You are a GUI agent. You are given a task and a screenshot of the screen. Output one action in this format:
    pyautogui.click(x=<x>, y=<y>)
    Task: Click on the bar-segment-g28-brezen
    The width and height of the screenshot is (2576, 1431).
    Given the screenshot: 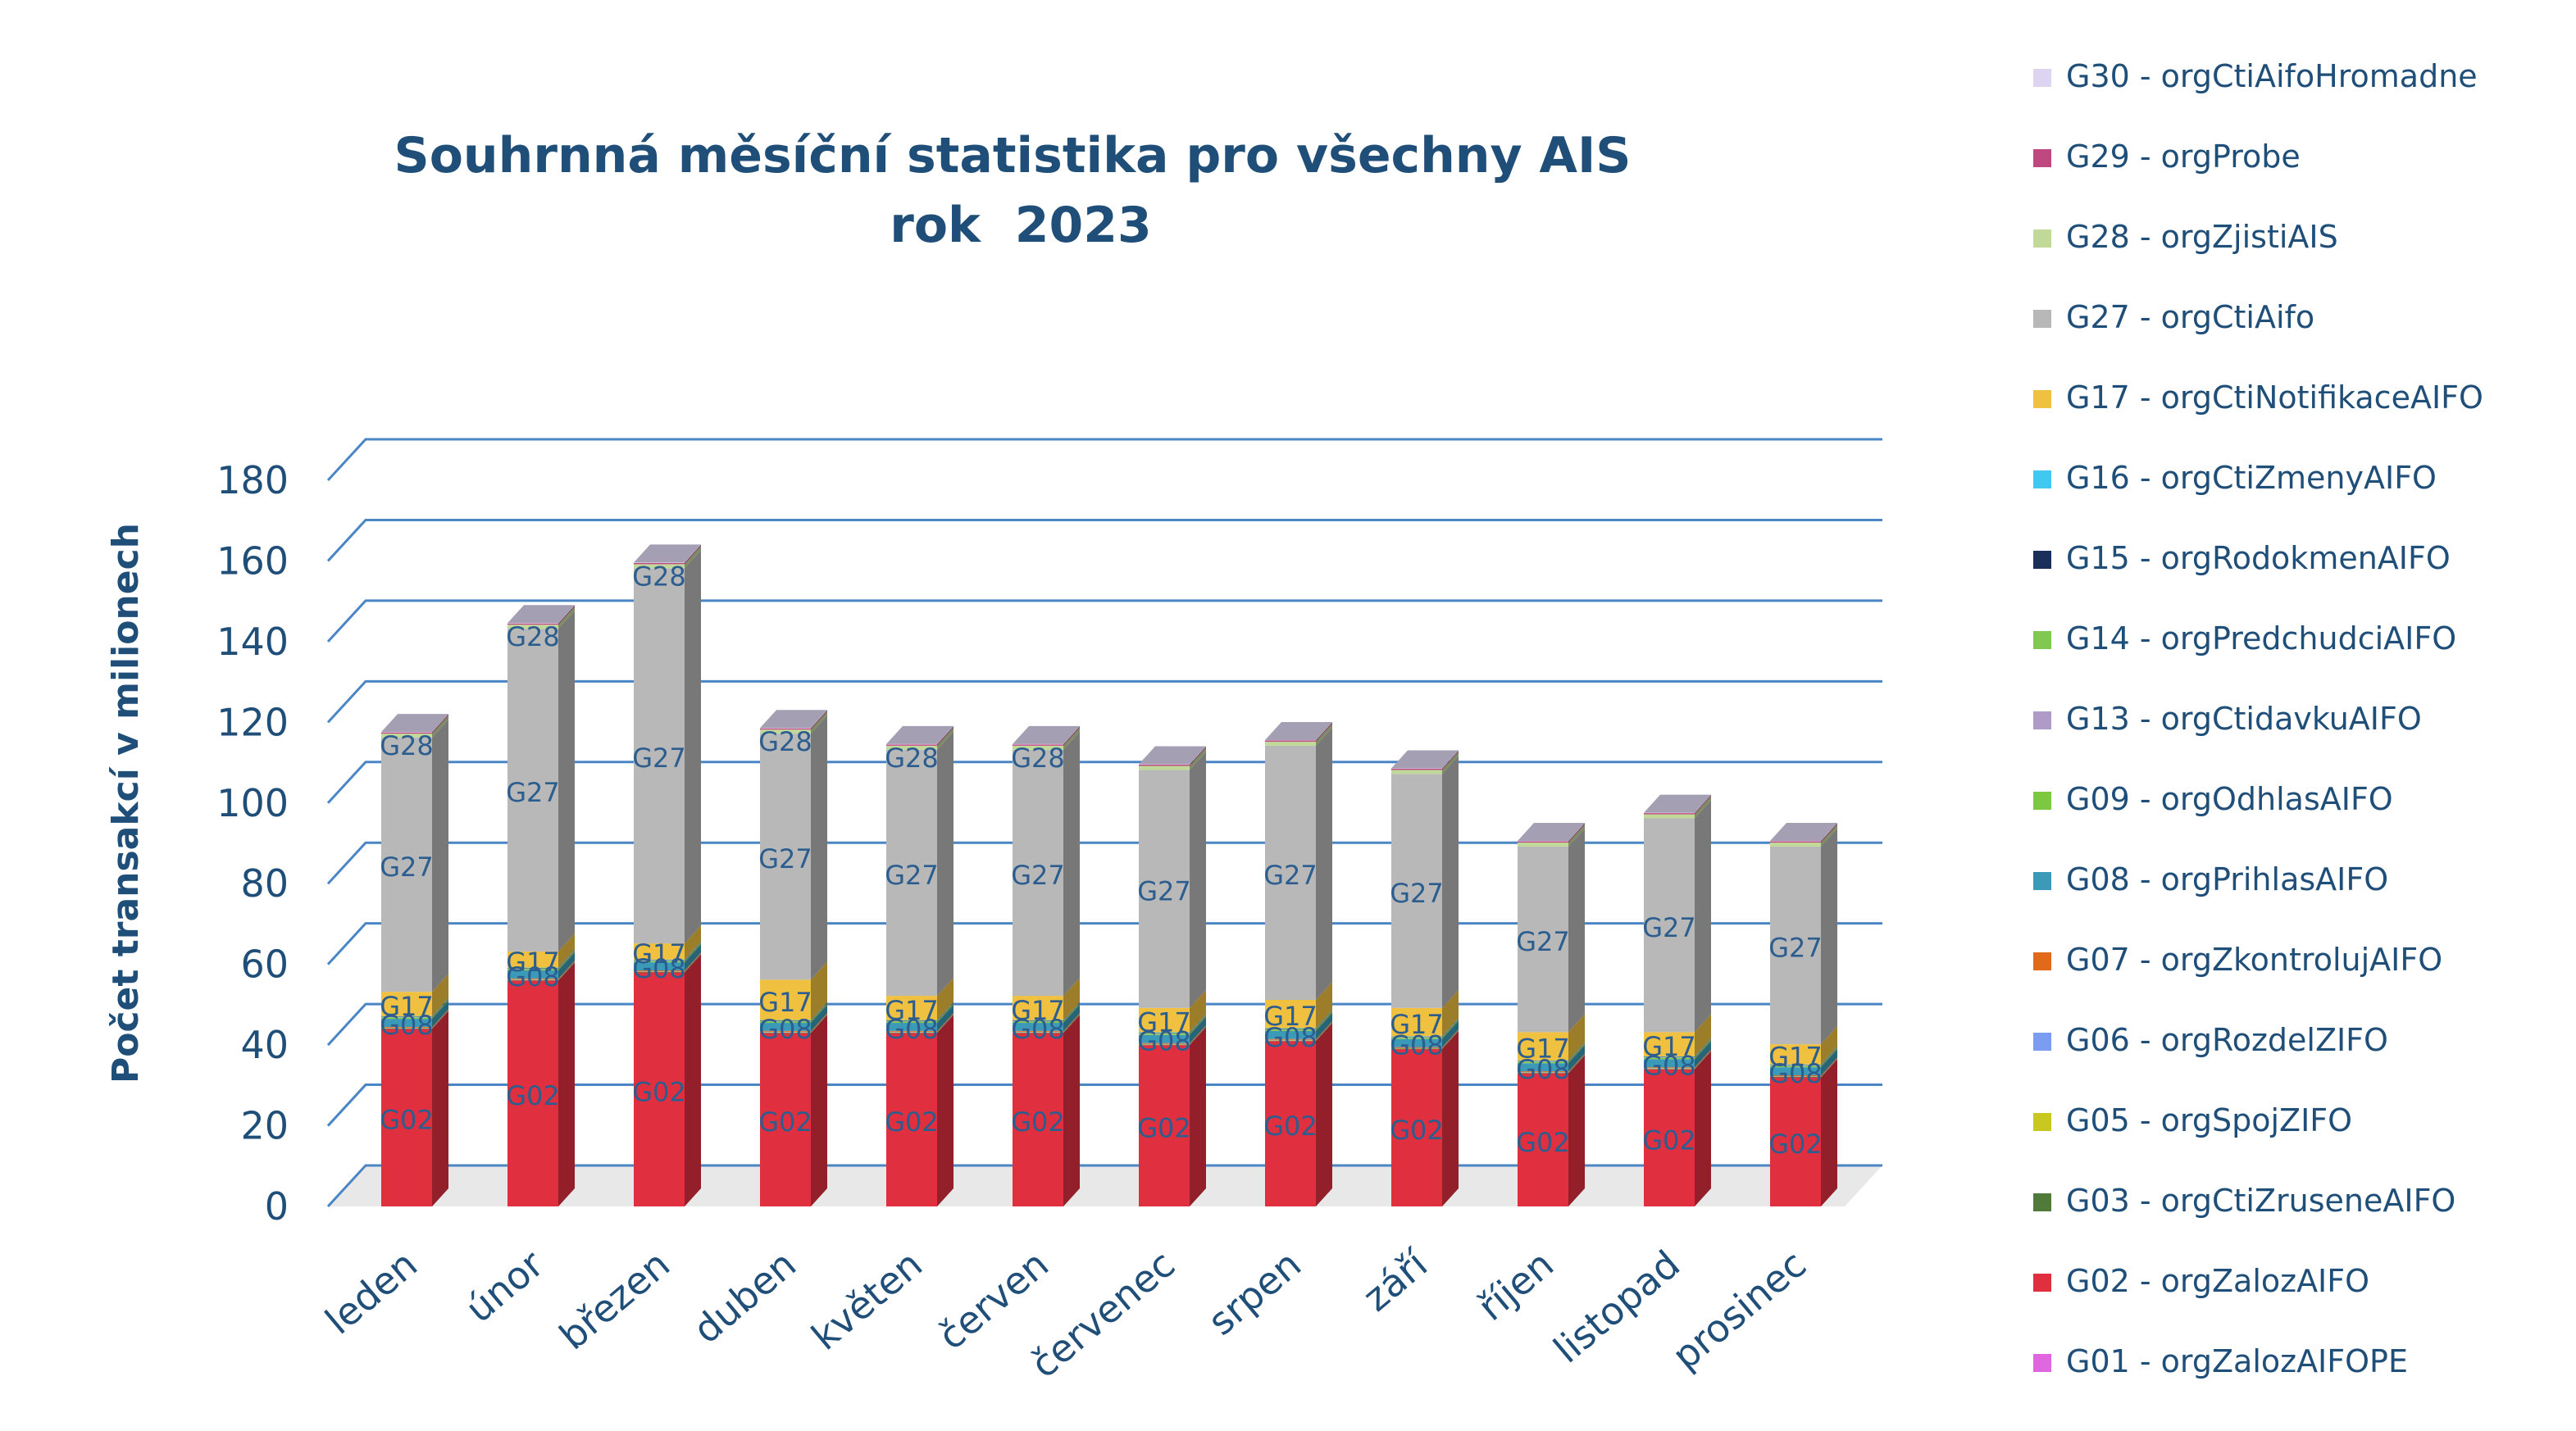 What is the action you would take?
    pyautogui.click(x=668, y=557)
    